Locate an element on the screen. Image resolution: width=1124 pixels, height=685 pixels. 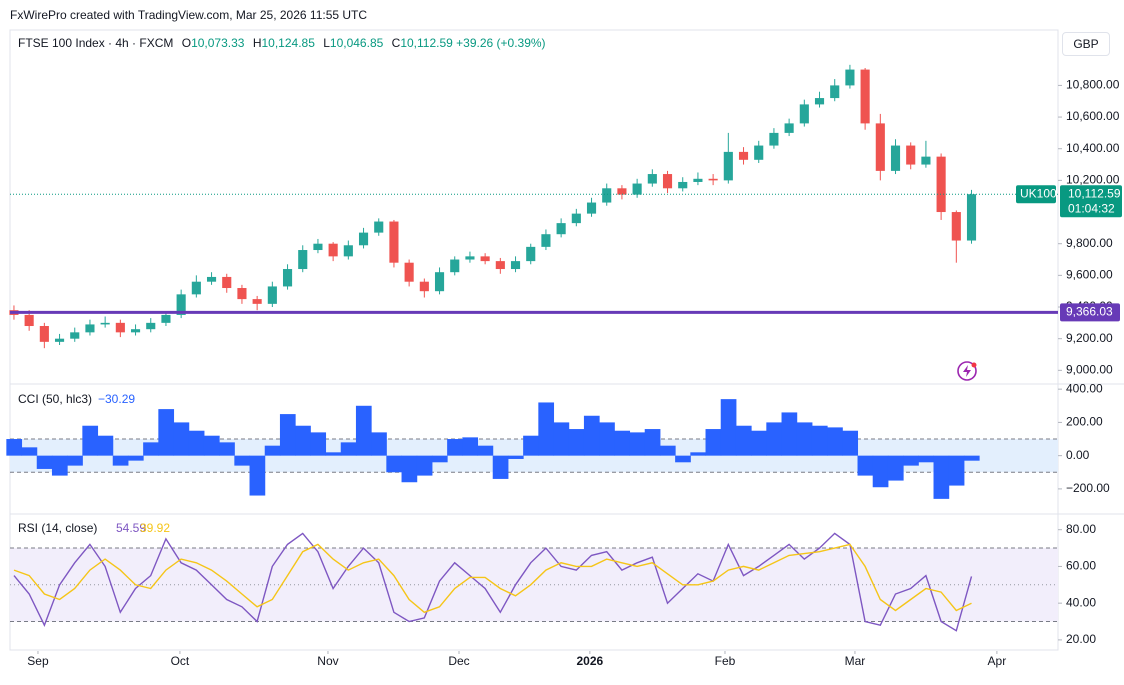
currency-button: GBP is located at coordinates (1086, 44).